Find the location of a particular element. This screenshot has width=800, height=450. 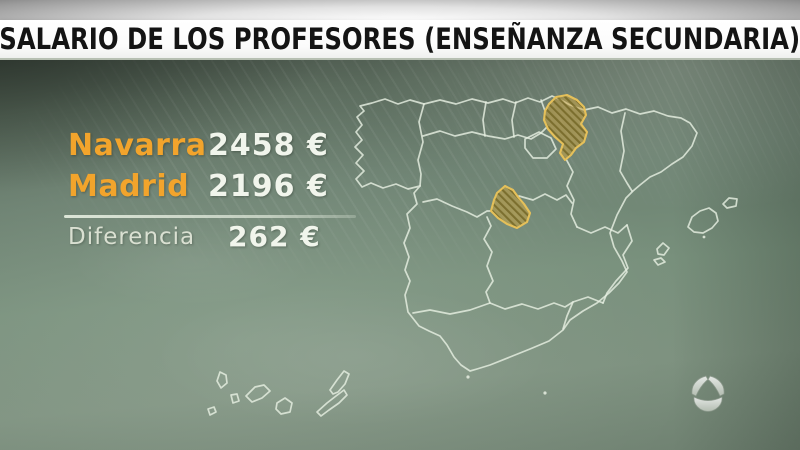

salary-row-navarra: Navarra 2458 € is located at coordinates (218, 148).